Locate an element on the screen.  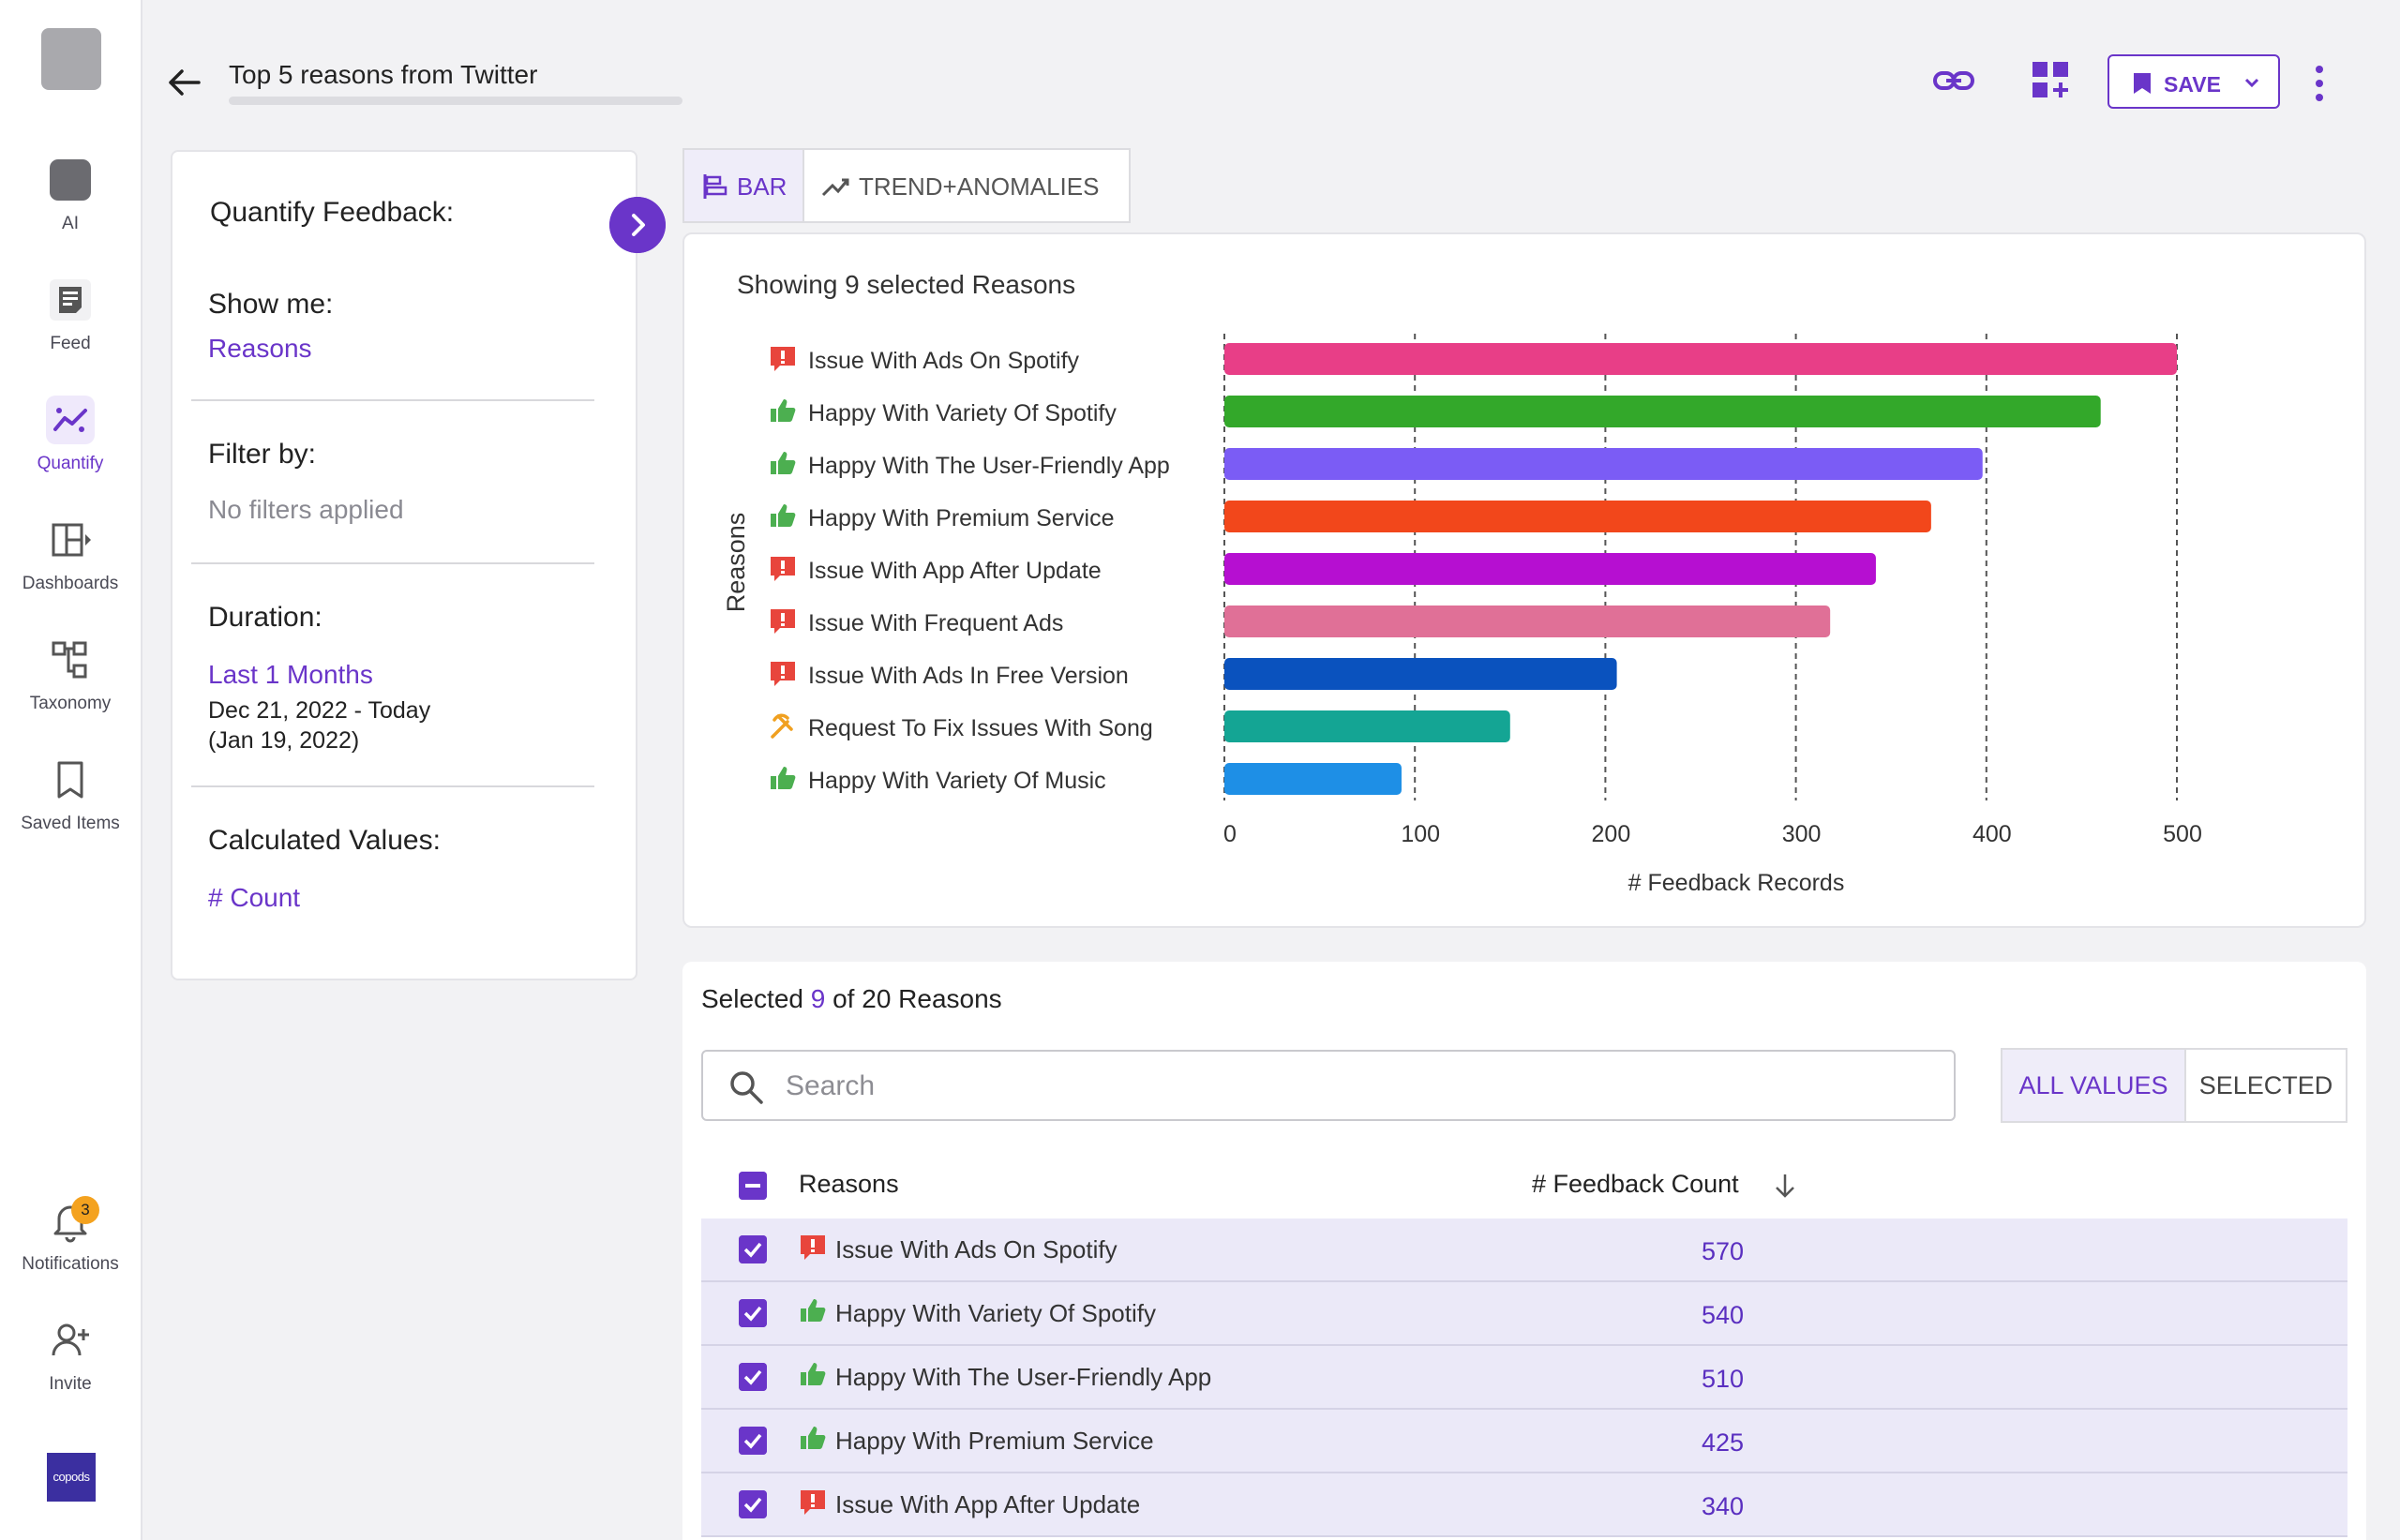
panel-heading: Quantify Feedback: is located at coordinates (332, 212).